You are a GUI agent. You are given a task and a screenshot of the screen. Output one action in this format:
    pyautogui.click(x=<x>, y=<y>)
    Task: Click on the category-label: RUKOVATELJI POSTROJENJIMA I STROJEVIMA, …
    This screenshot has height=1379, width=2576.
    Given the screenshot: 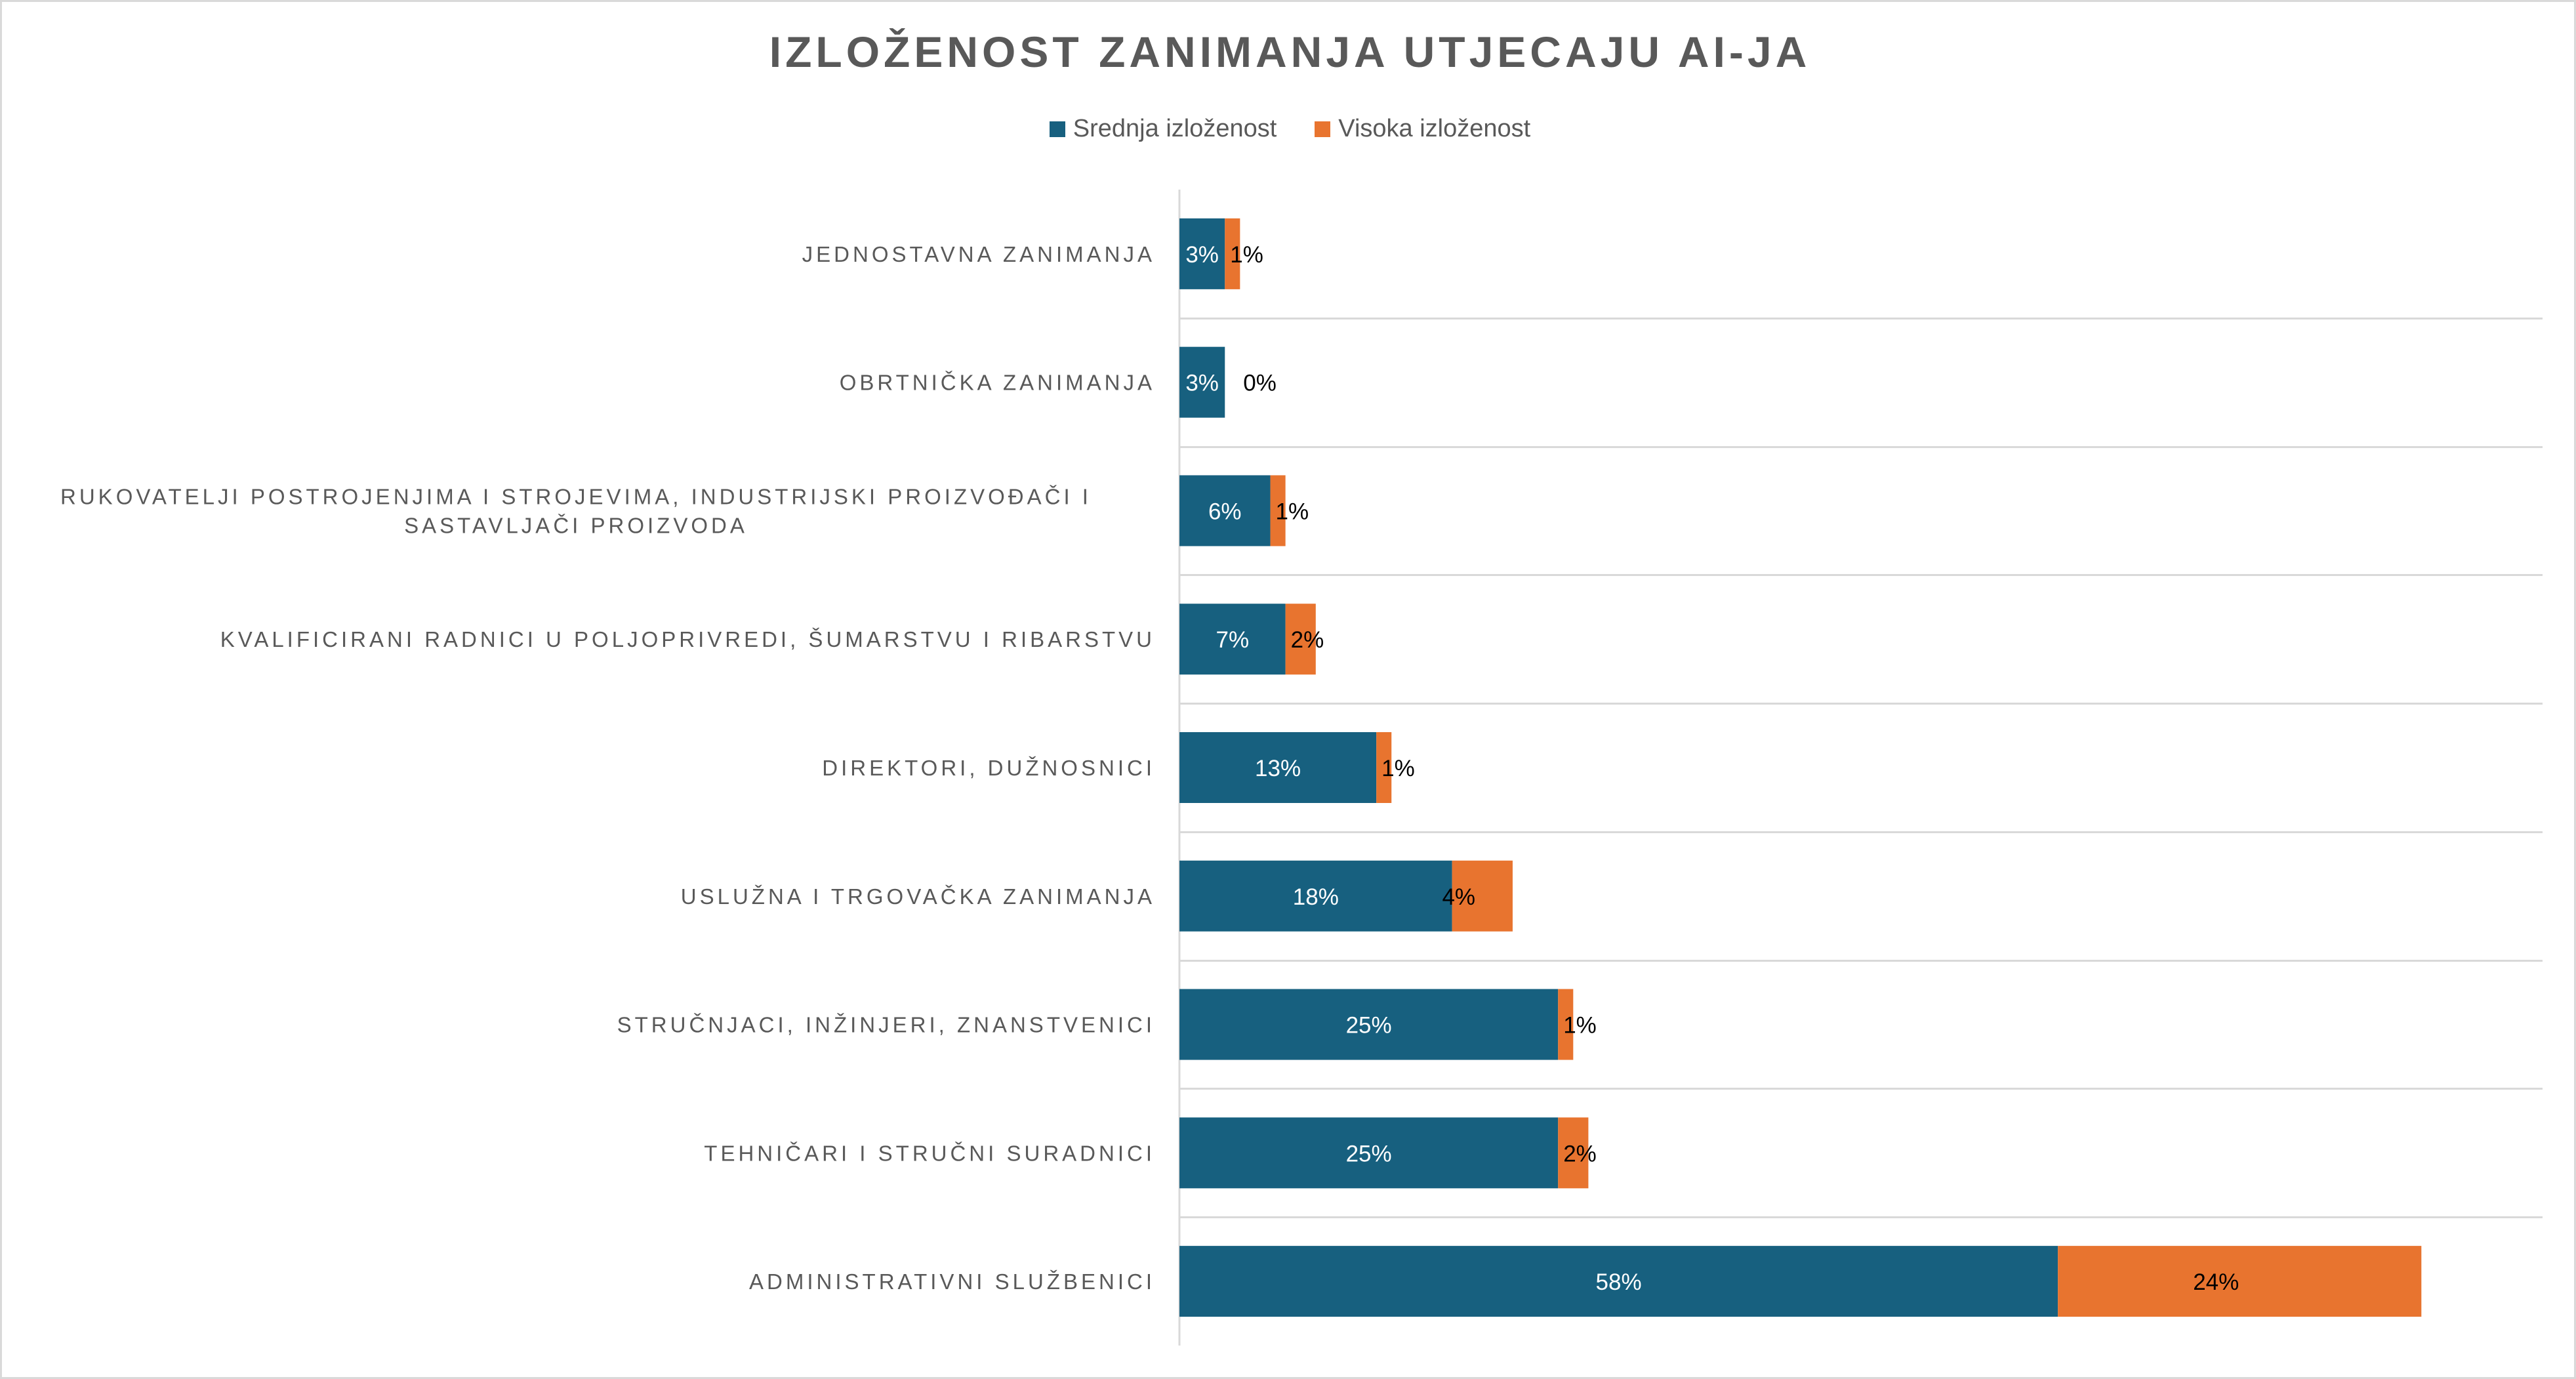 What is the action you would take?
    pyautogui.click(x=576, y=510)
    